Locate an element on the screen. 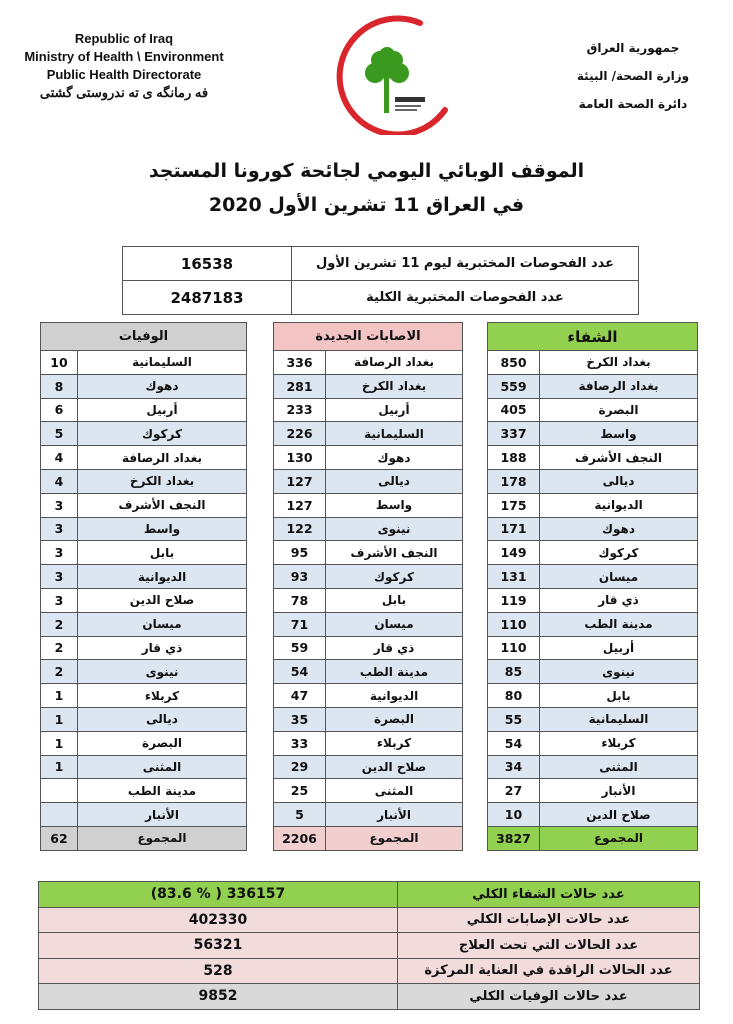 The width and height of the screenshot is (733, 1024). province-value: 178 is located at coordinates (513, 481).